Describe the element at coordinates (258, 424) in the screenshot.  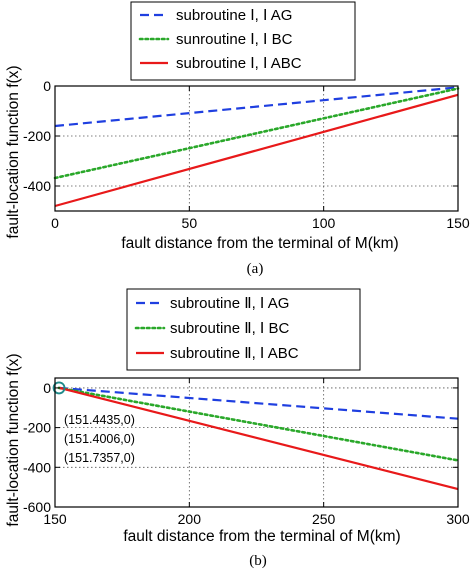
I see `series-line-subroutine-bc` at that location.